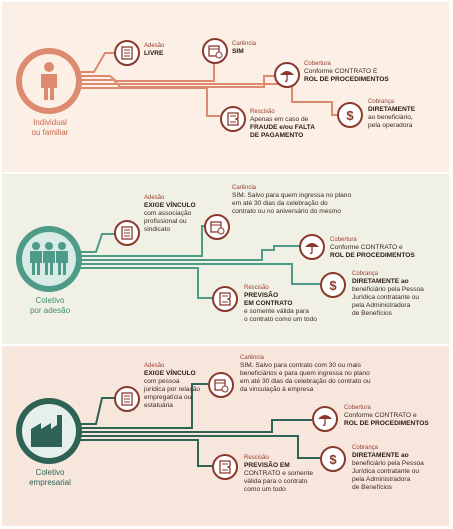 This screenshot has width=453, height=529. Describe the element at coordinates (256, 288) in the screenshot. I see `item-heading: Rescisão` at that location.